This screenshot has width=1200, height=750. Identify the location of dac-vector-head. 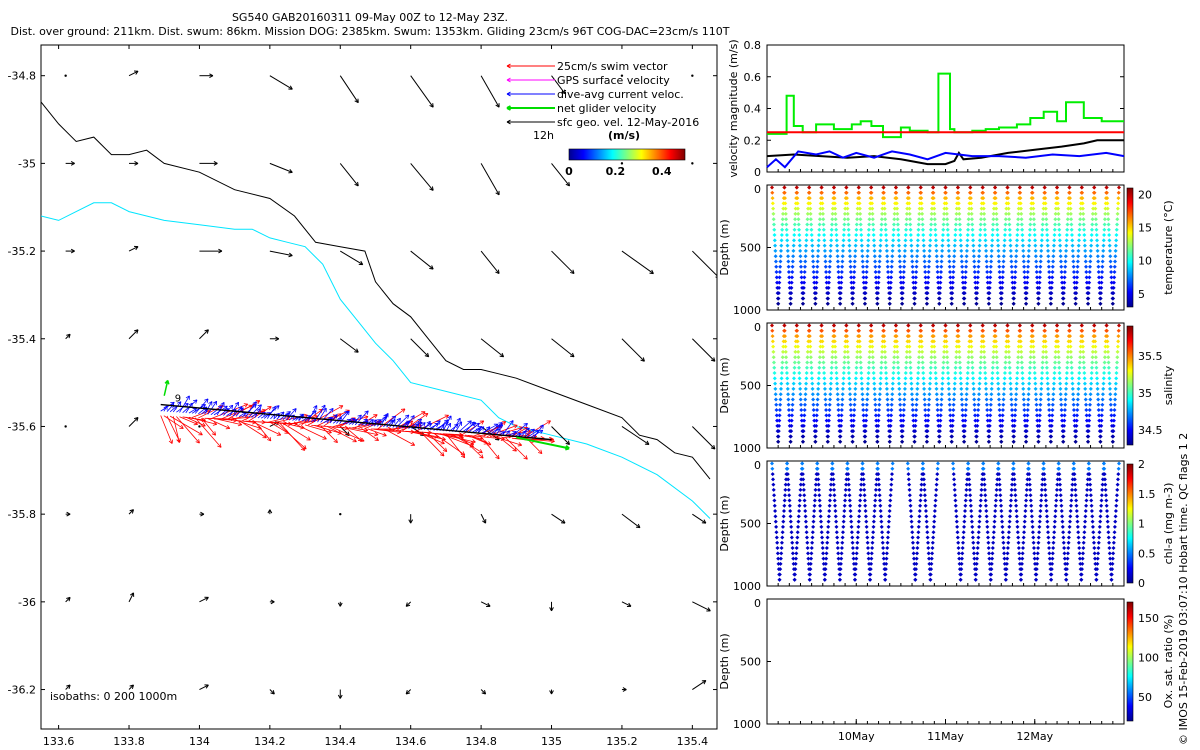
(541, 426).